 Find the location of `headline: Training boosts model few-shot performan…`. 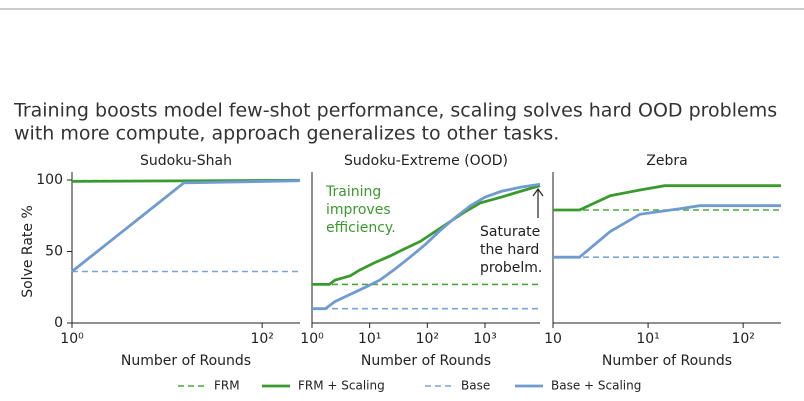

headline: Training boosts model few-shot performan… is located at coordinates (395, 111).